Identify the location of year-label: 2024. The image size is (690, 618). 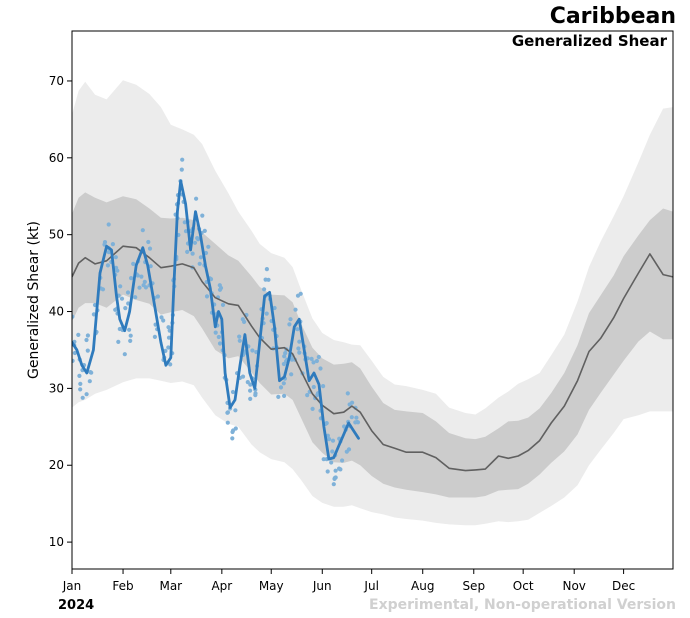
(76, 605).